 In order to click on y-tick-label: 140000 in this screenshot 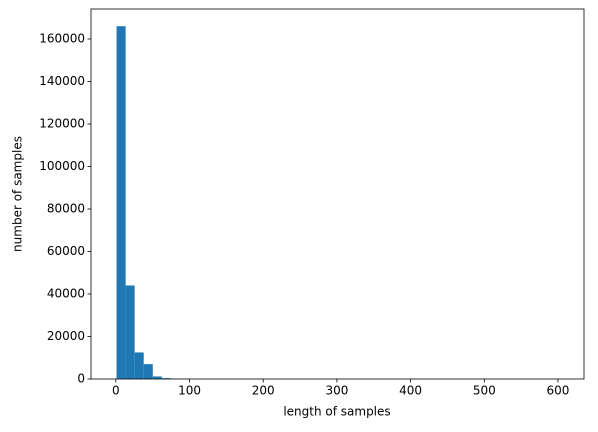, I will do `click(62, 81)`.